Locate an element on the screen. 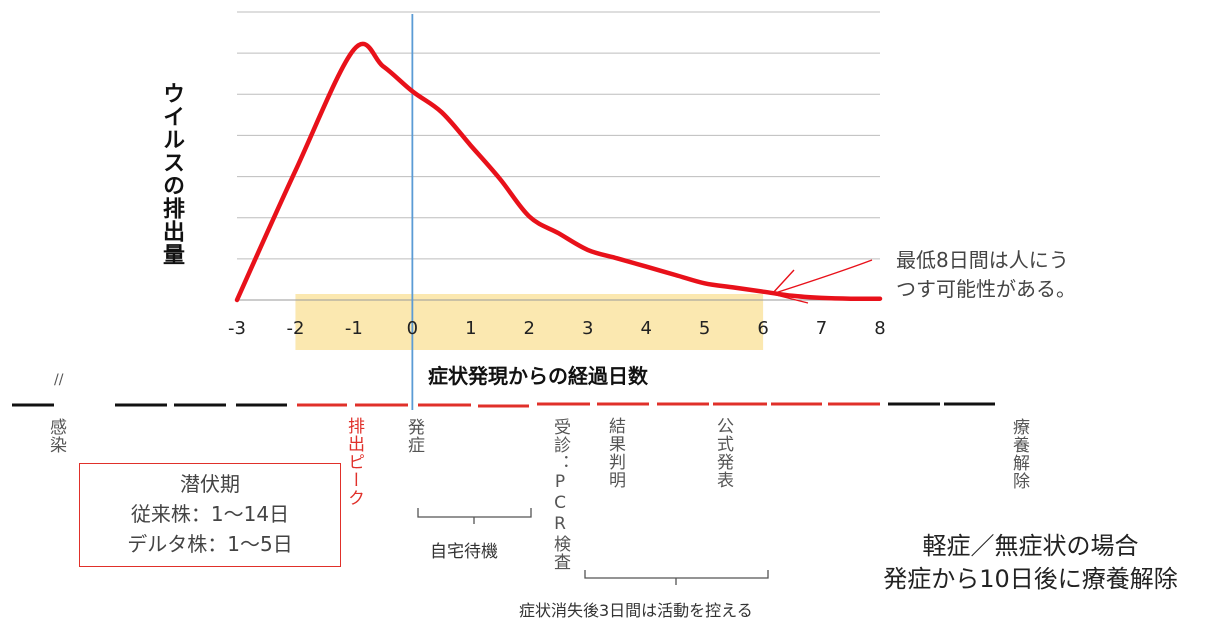 Image resolution: width=1210 pixels, height=621 pixels. summary-line-1: 軽症／無症状の場合 is located at coordinates (1030, 546).